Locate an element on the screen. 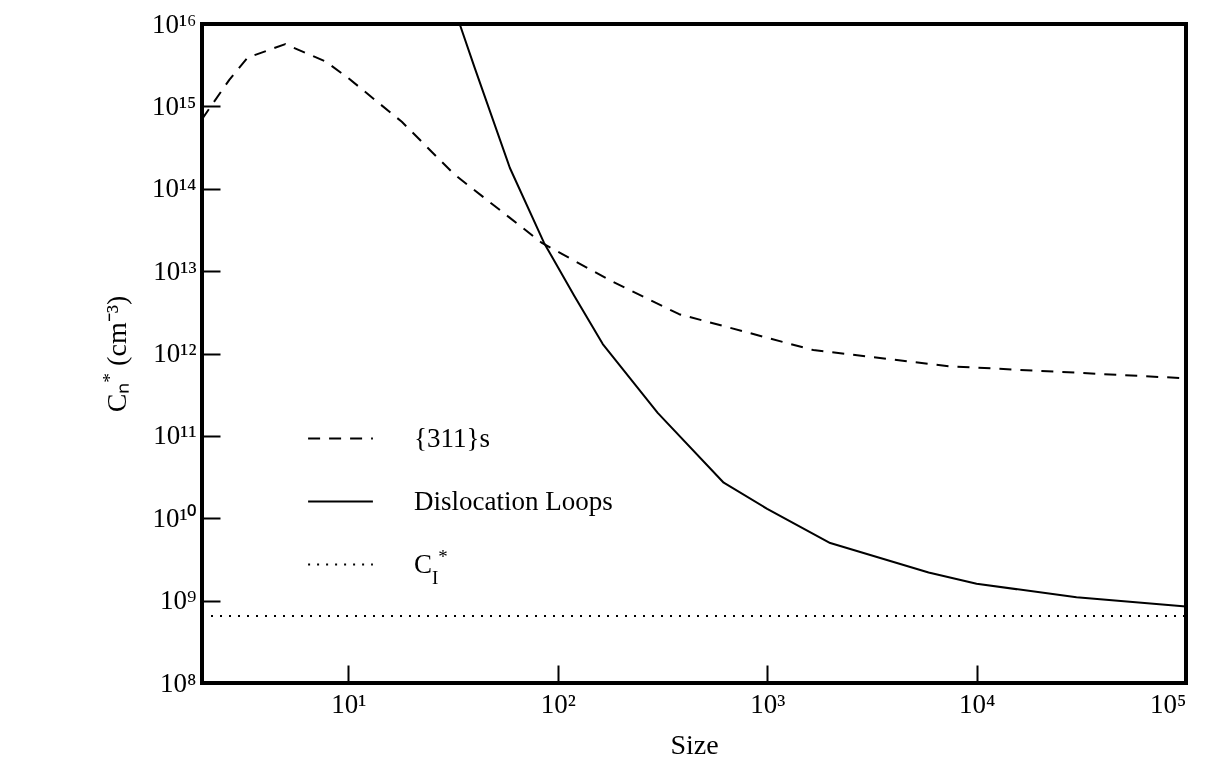  y-tick-label: 10⁹ is located at coordinates (178, 600).